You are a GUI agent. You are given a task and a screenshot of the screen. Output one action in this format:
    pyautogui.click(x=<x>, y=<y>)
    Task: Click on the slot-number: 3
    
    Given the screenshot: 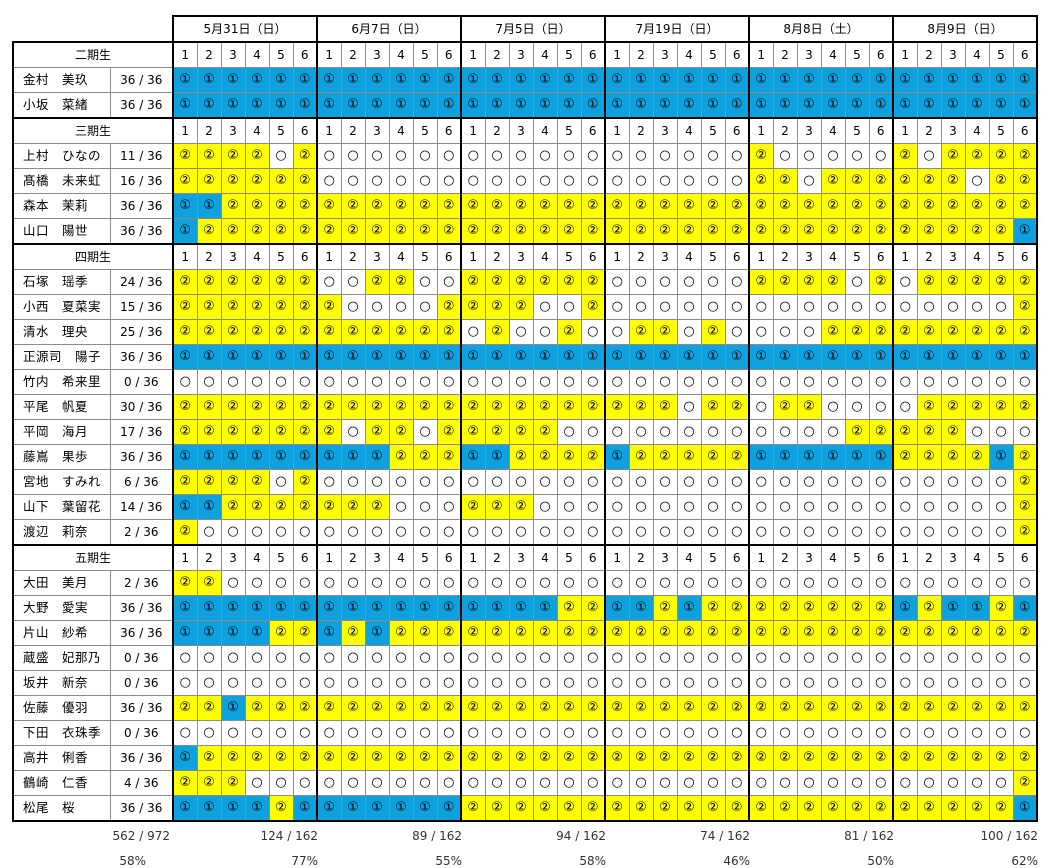 What is the action you would take?
    pyautogui.click(x=809, y=54)
    